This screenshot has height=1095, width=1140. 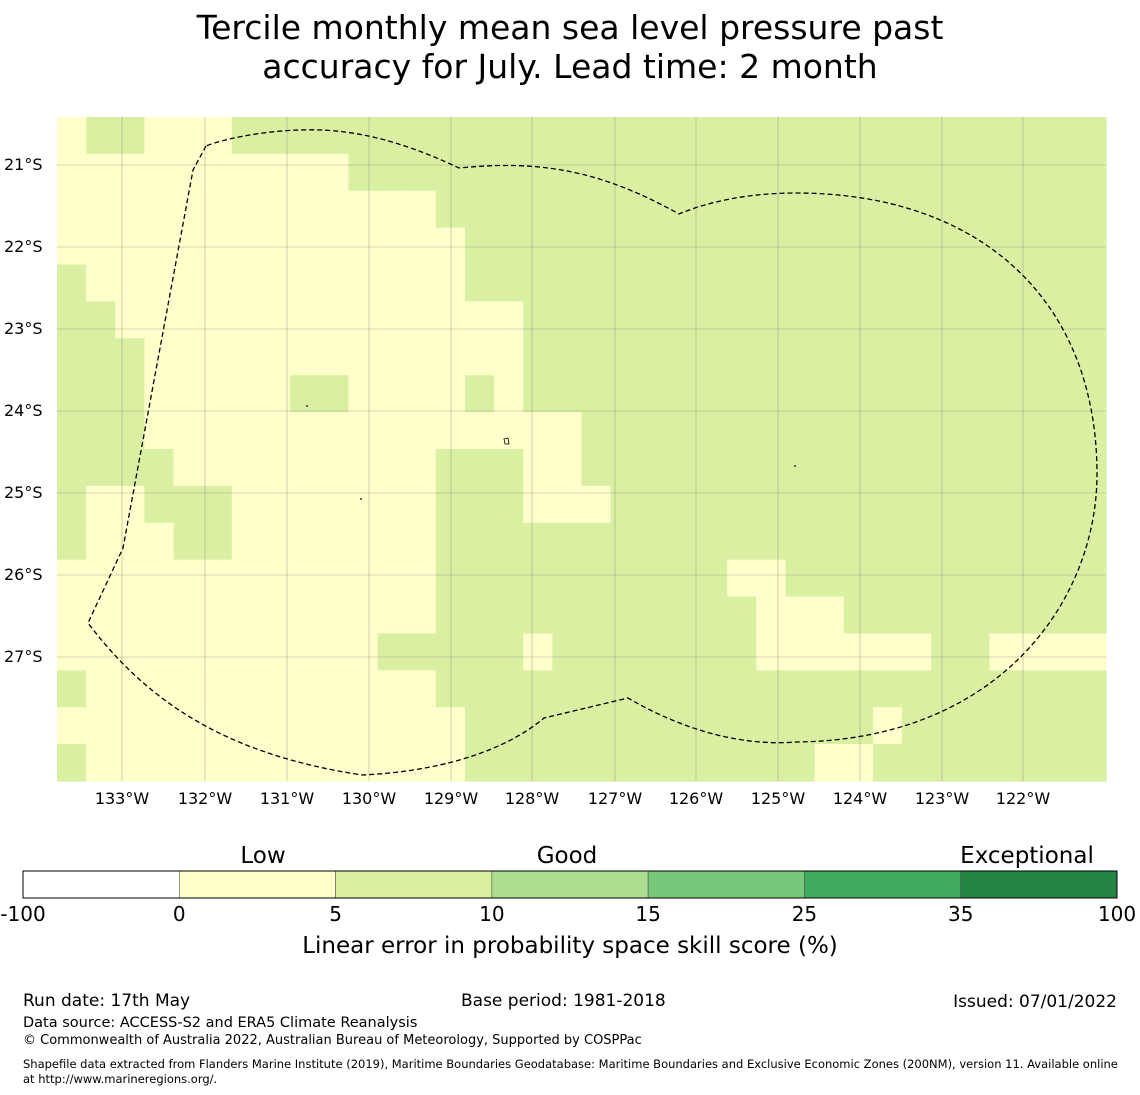 What do you see at coordinates (1023, 798) in the screenshot?
I see `longitude-label: 122°W` at bounding box center [1023, 798].